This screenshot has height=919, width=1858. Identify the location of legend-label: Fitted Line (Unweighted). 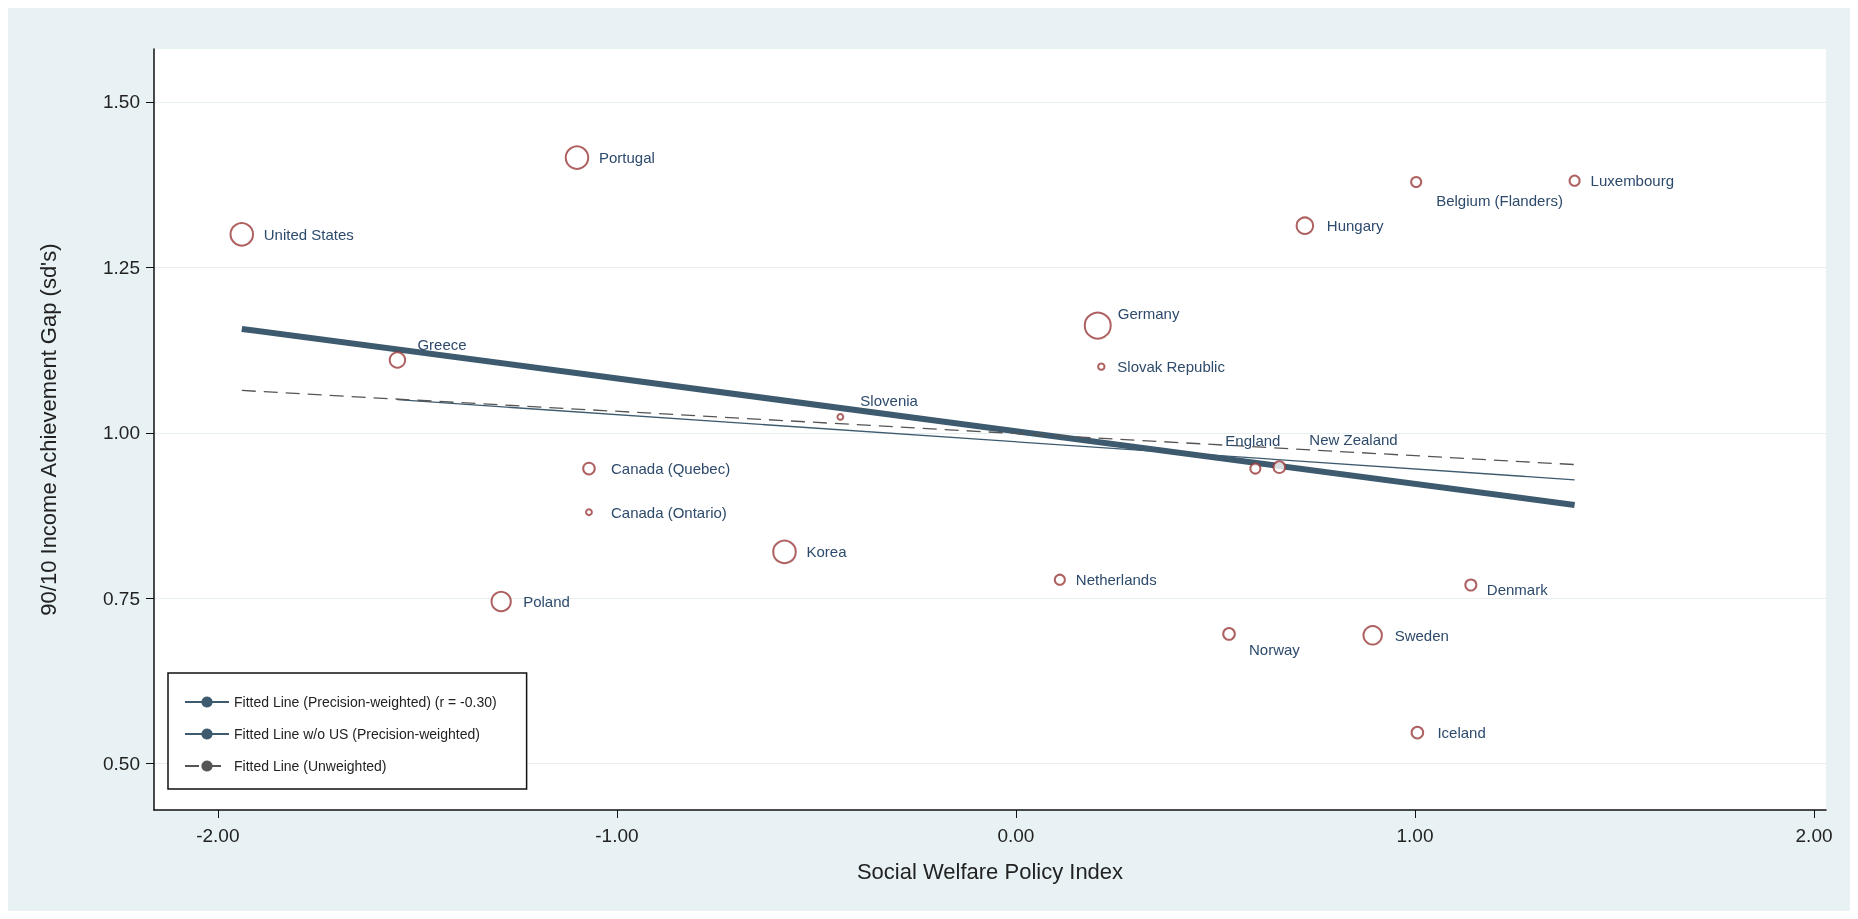
(310, 766).